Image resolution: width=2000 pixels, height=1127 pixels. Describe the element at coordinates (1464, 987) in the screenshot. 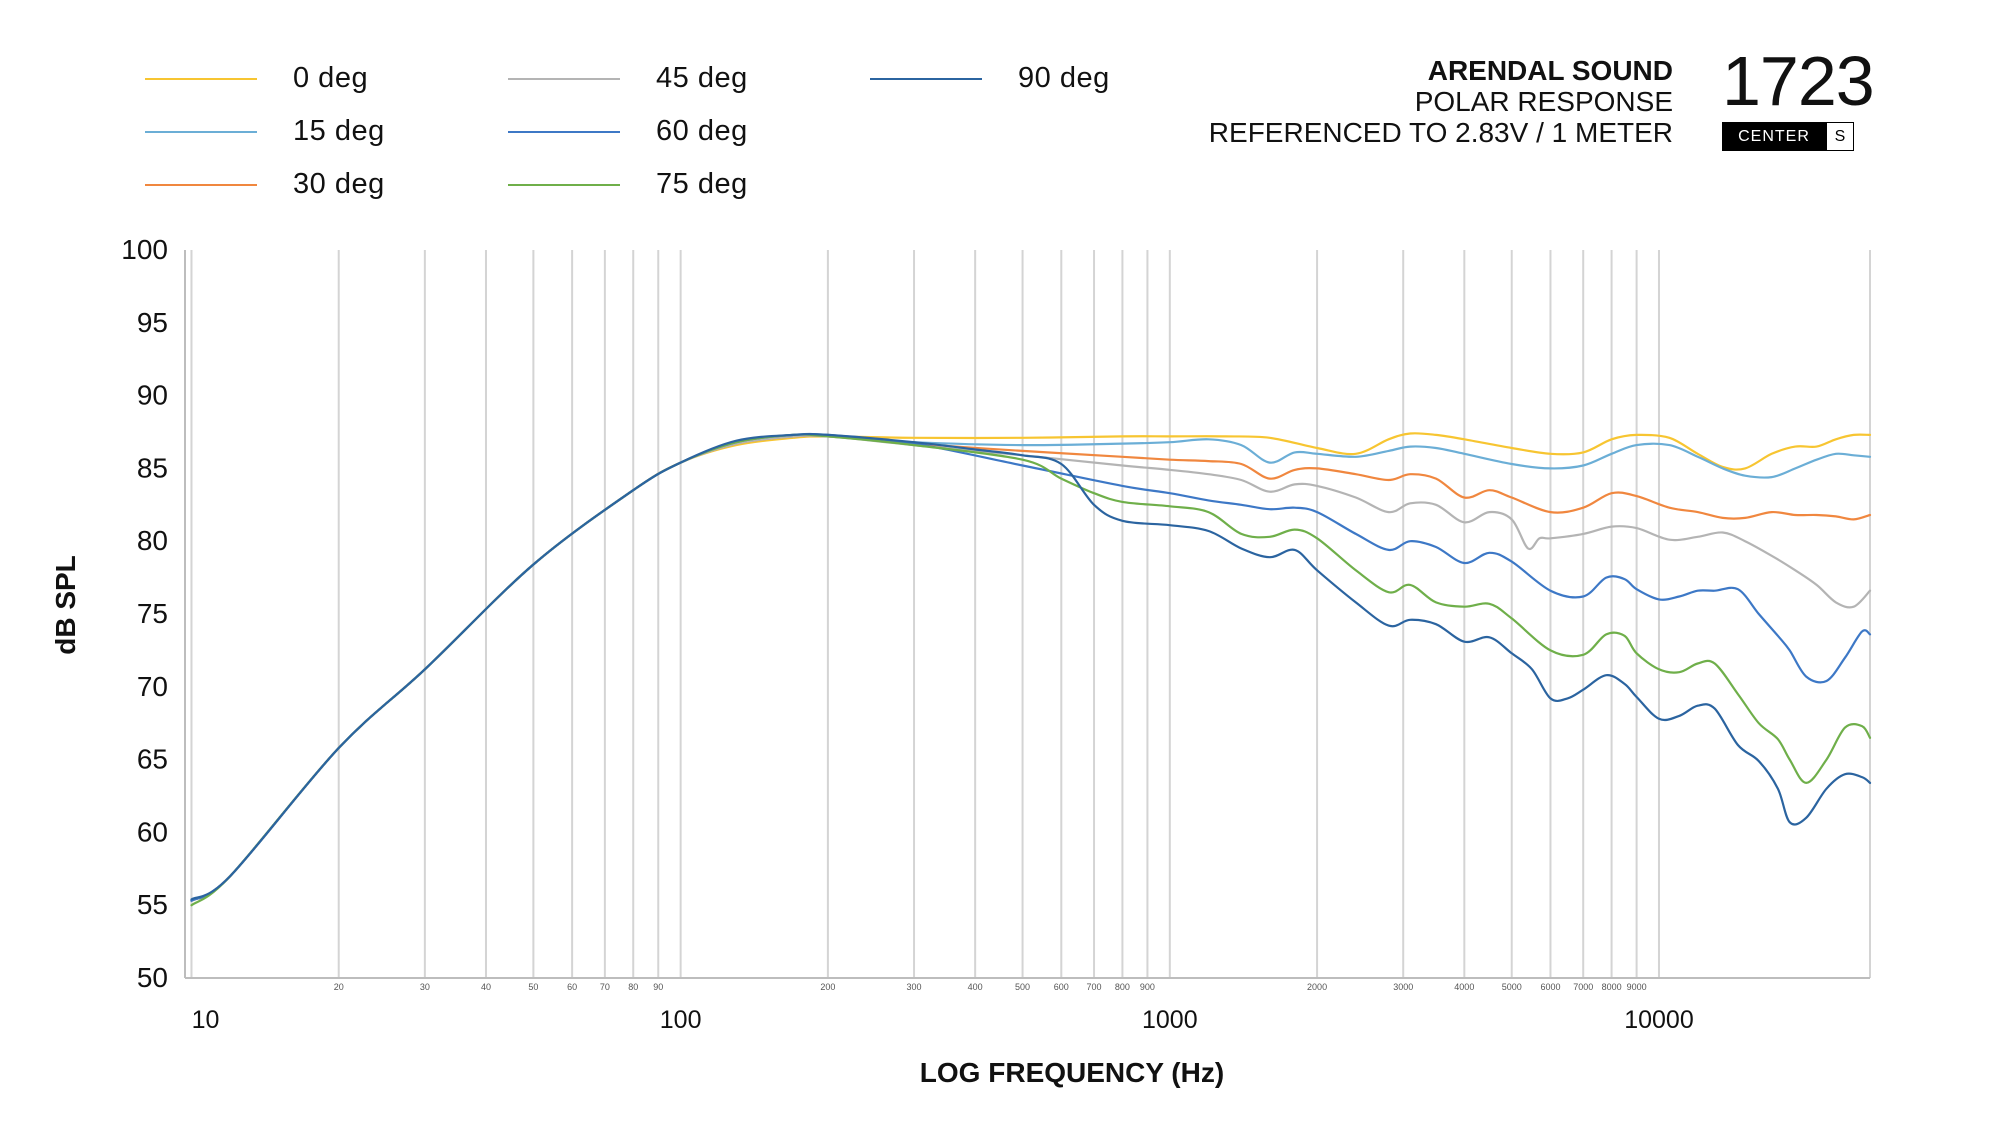

I see `x-tick-minor-label: 4000` at that location.